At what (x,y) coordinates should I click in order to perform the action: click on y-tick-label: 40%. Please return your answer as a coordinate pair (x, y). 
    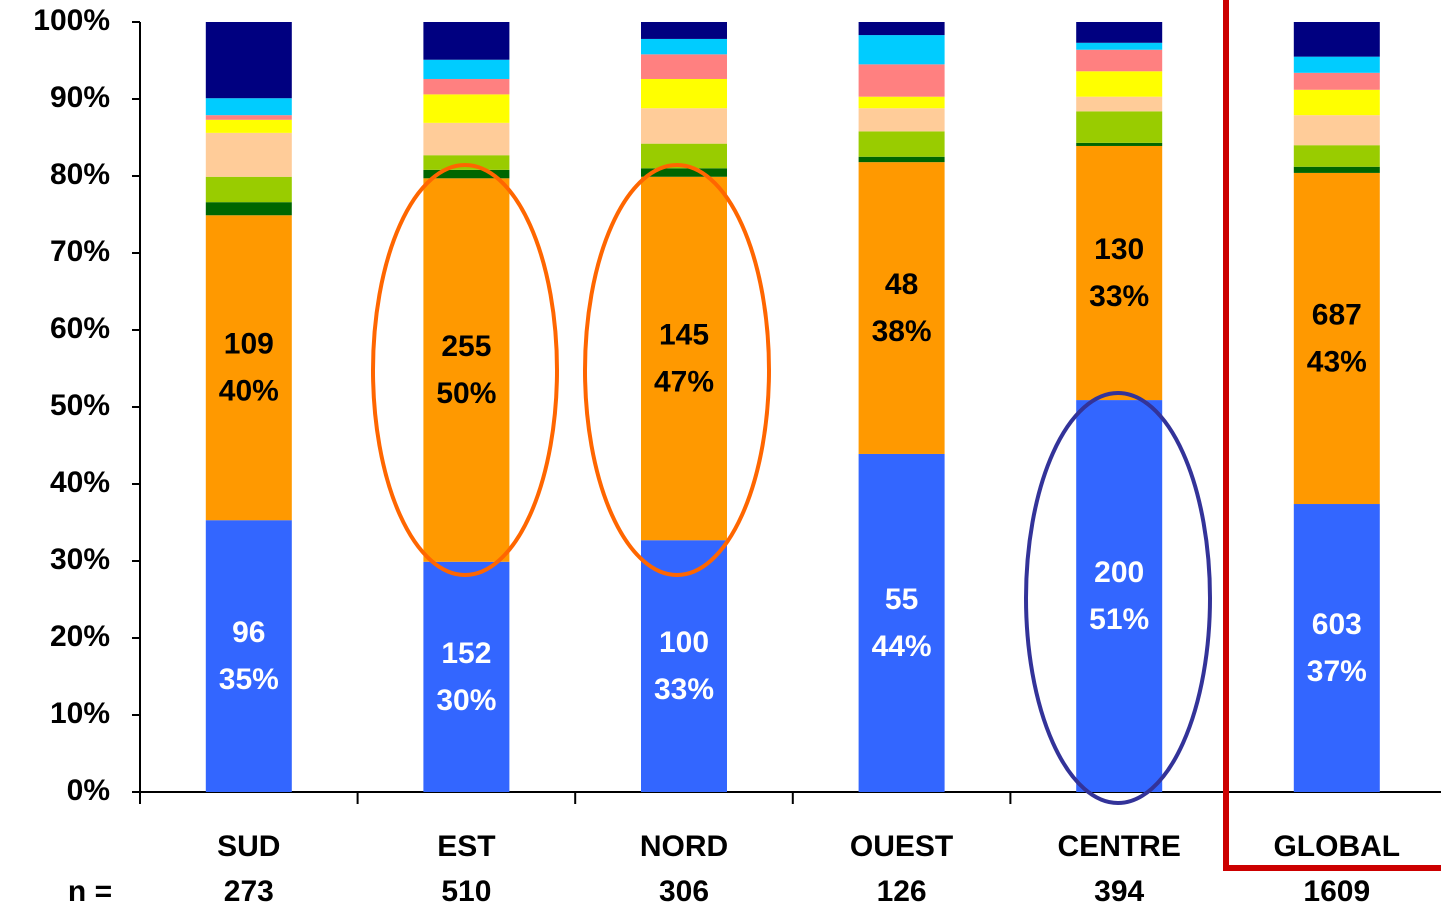
    Looking at the image, I should click on (80, 482).